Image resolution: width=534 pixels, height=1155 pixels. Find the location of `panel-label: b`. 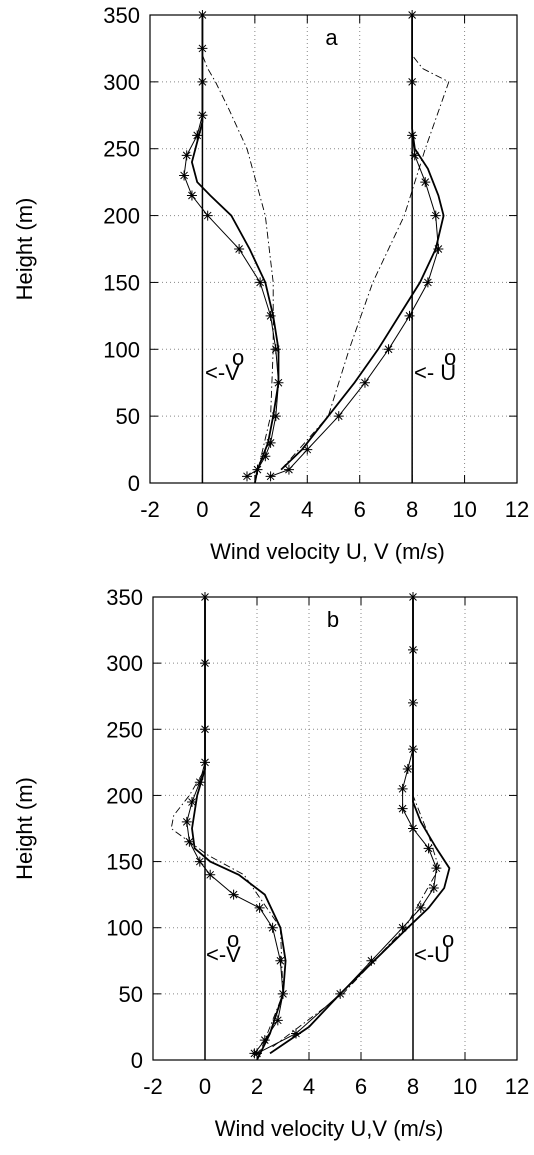

panel-label: b is located at coordinates (333, 619).